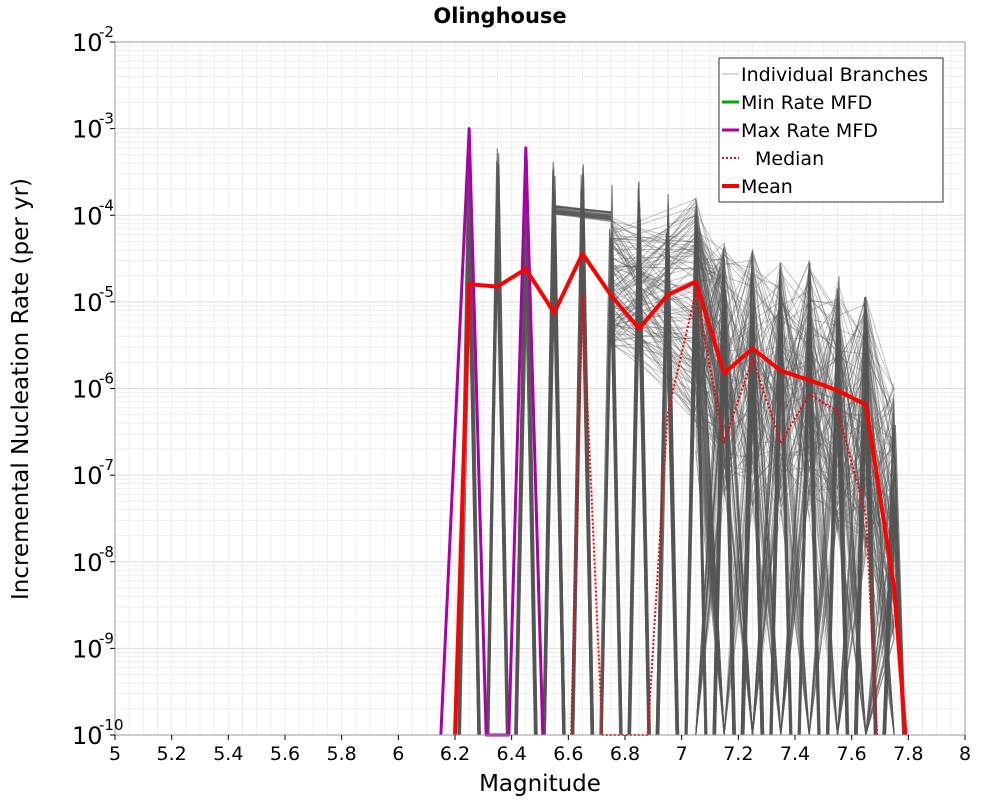  Describe the element at coordinates (106, 552) in the screenshot. I see `y-tick-exponent: -8` at that location.